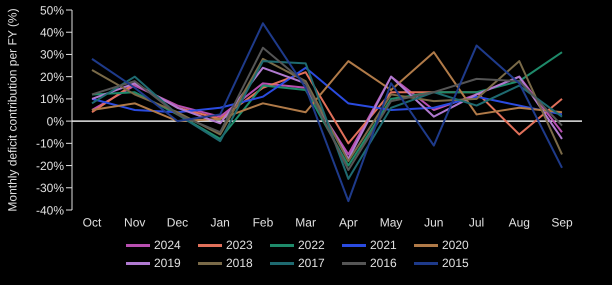 The height and width of the screenshot is (285, 612). Describe the element at coordinates (263, 223) in the screenshot. I see `x-tick-label: Feb` at that location.